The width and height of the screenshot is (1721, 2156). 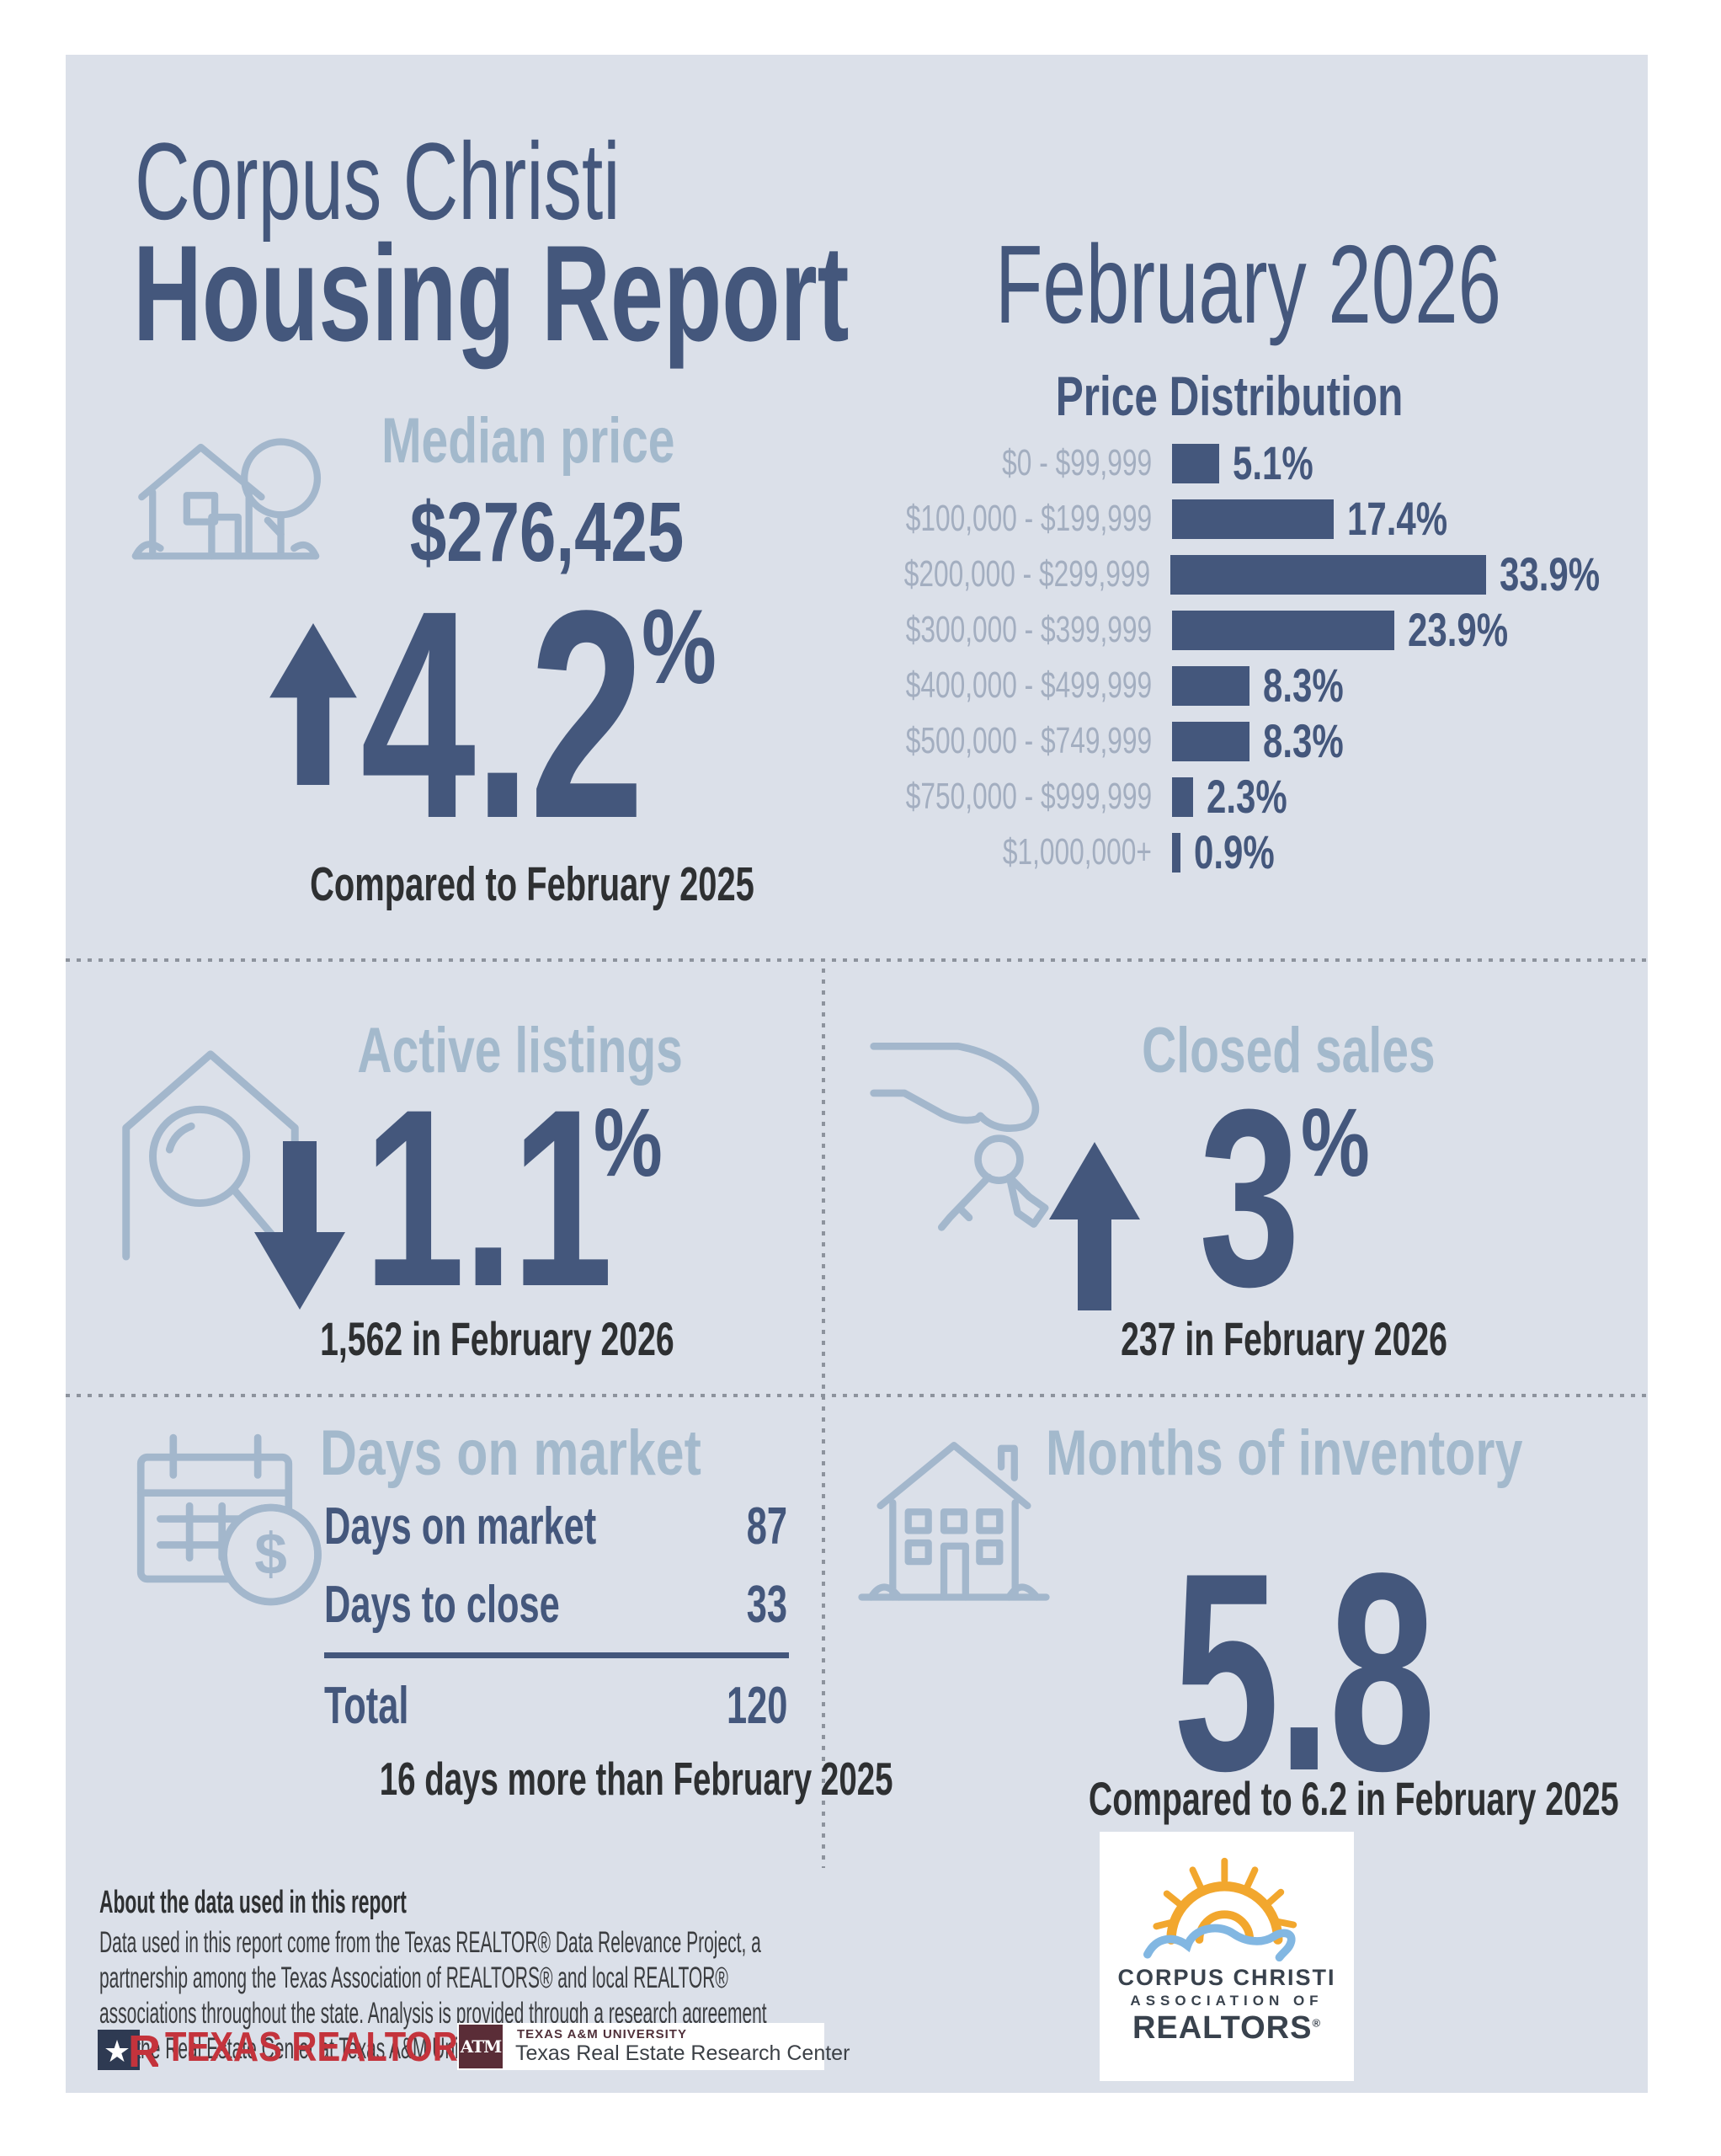 What do you see at coordinates (143, 2049) in the screenshot?
I see `texas-realtors-mark-letter: R` at bounding box center [143, 2049].